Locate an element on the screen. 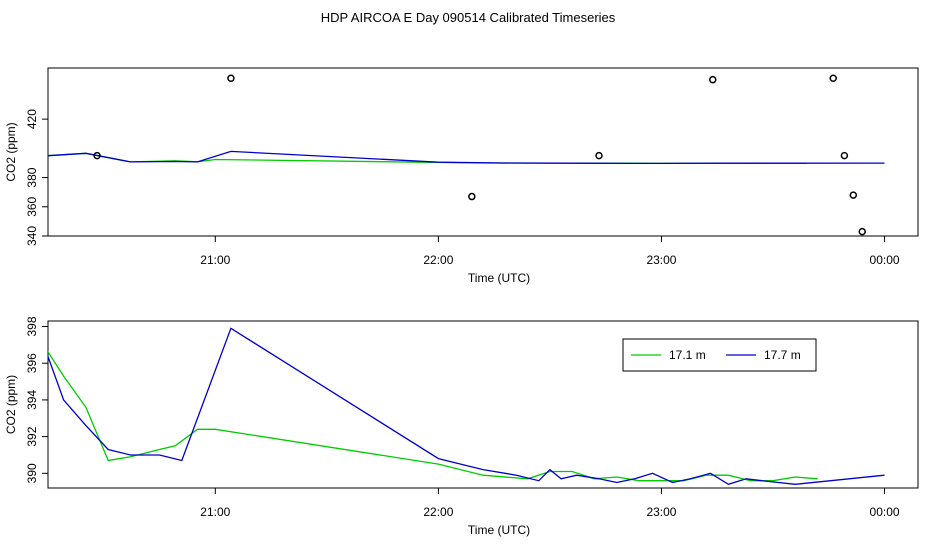  y-tick-label: 392 is located at coordinates (32, 436).